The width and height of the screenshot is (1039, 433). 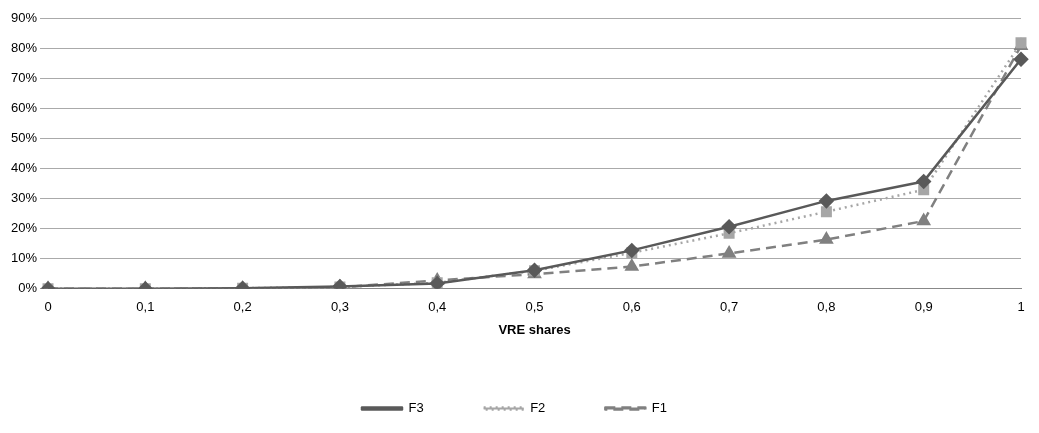 What do you see at coordinates (24, 78) in the screenshot?
I see `y-tick-label: 70%` at bounding box center [24, 78].